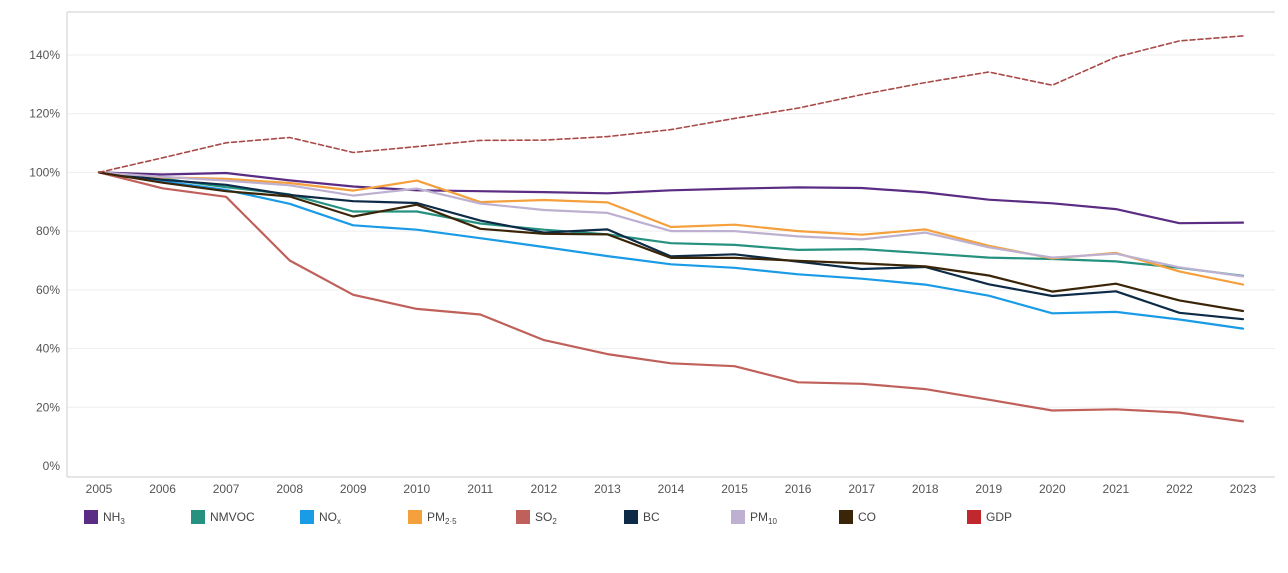 Image resolution: width=1288 pixels, height=573 pixels. Describe the element at coordinates (48, 349) in the screenshot. I see `y-tick-label: 40%` at that location.